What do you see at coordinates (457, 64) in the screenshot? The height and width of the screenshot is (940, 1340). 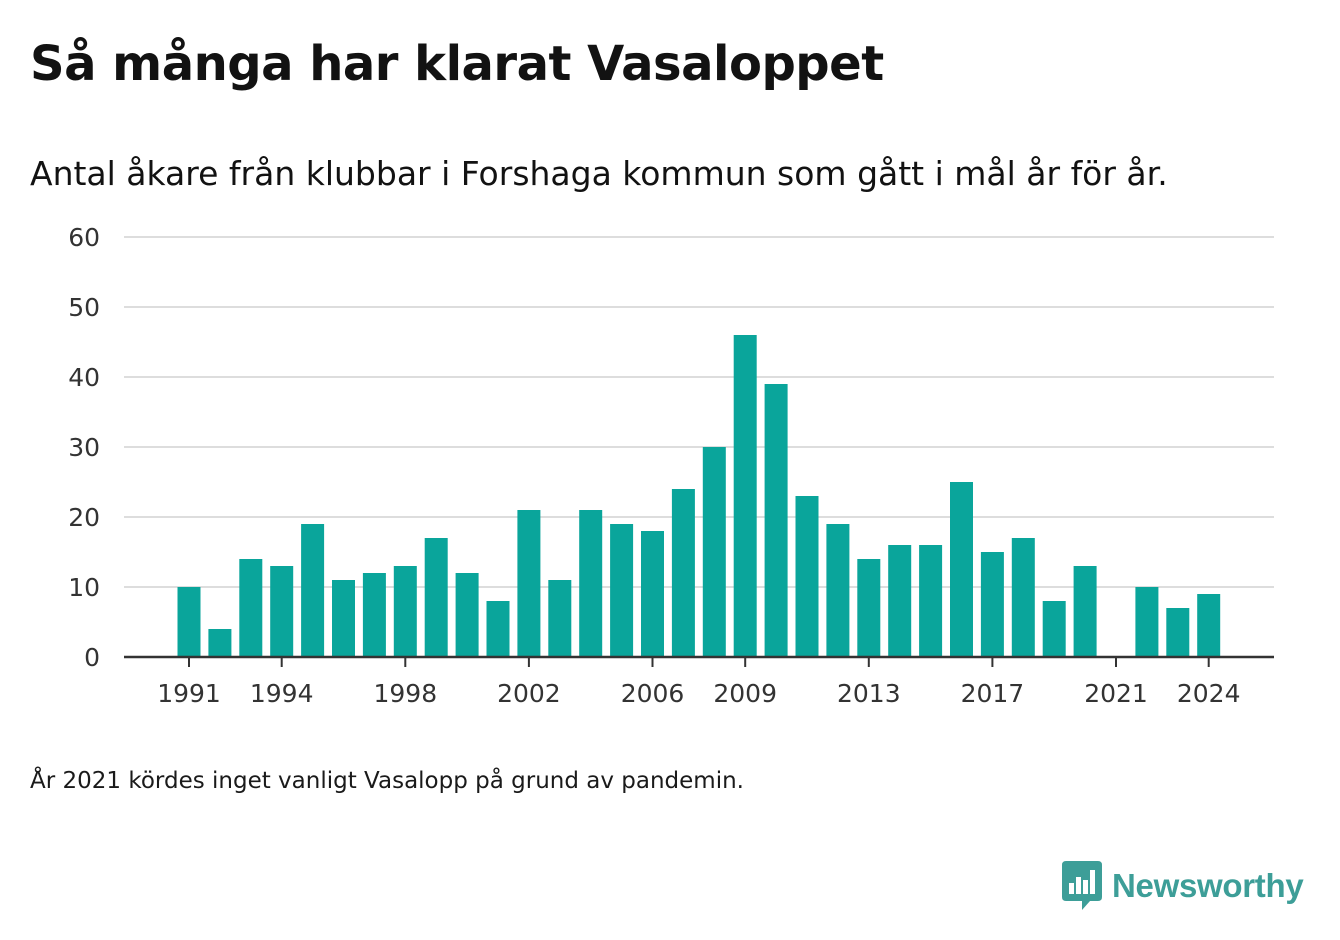 I see `chart-title: Så många har klarat Vasaloppet` at bounding box center [457, 64].